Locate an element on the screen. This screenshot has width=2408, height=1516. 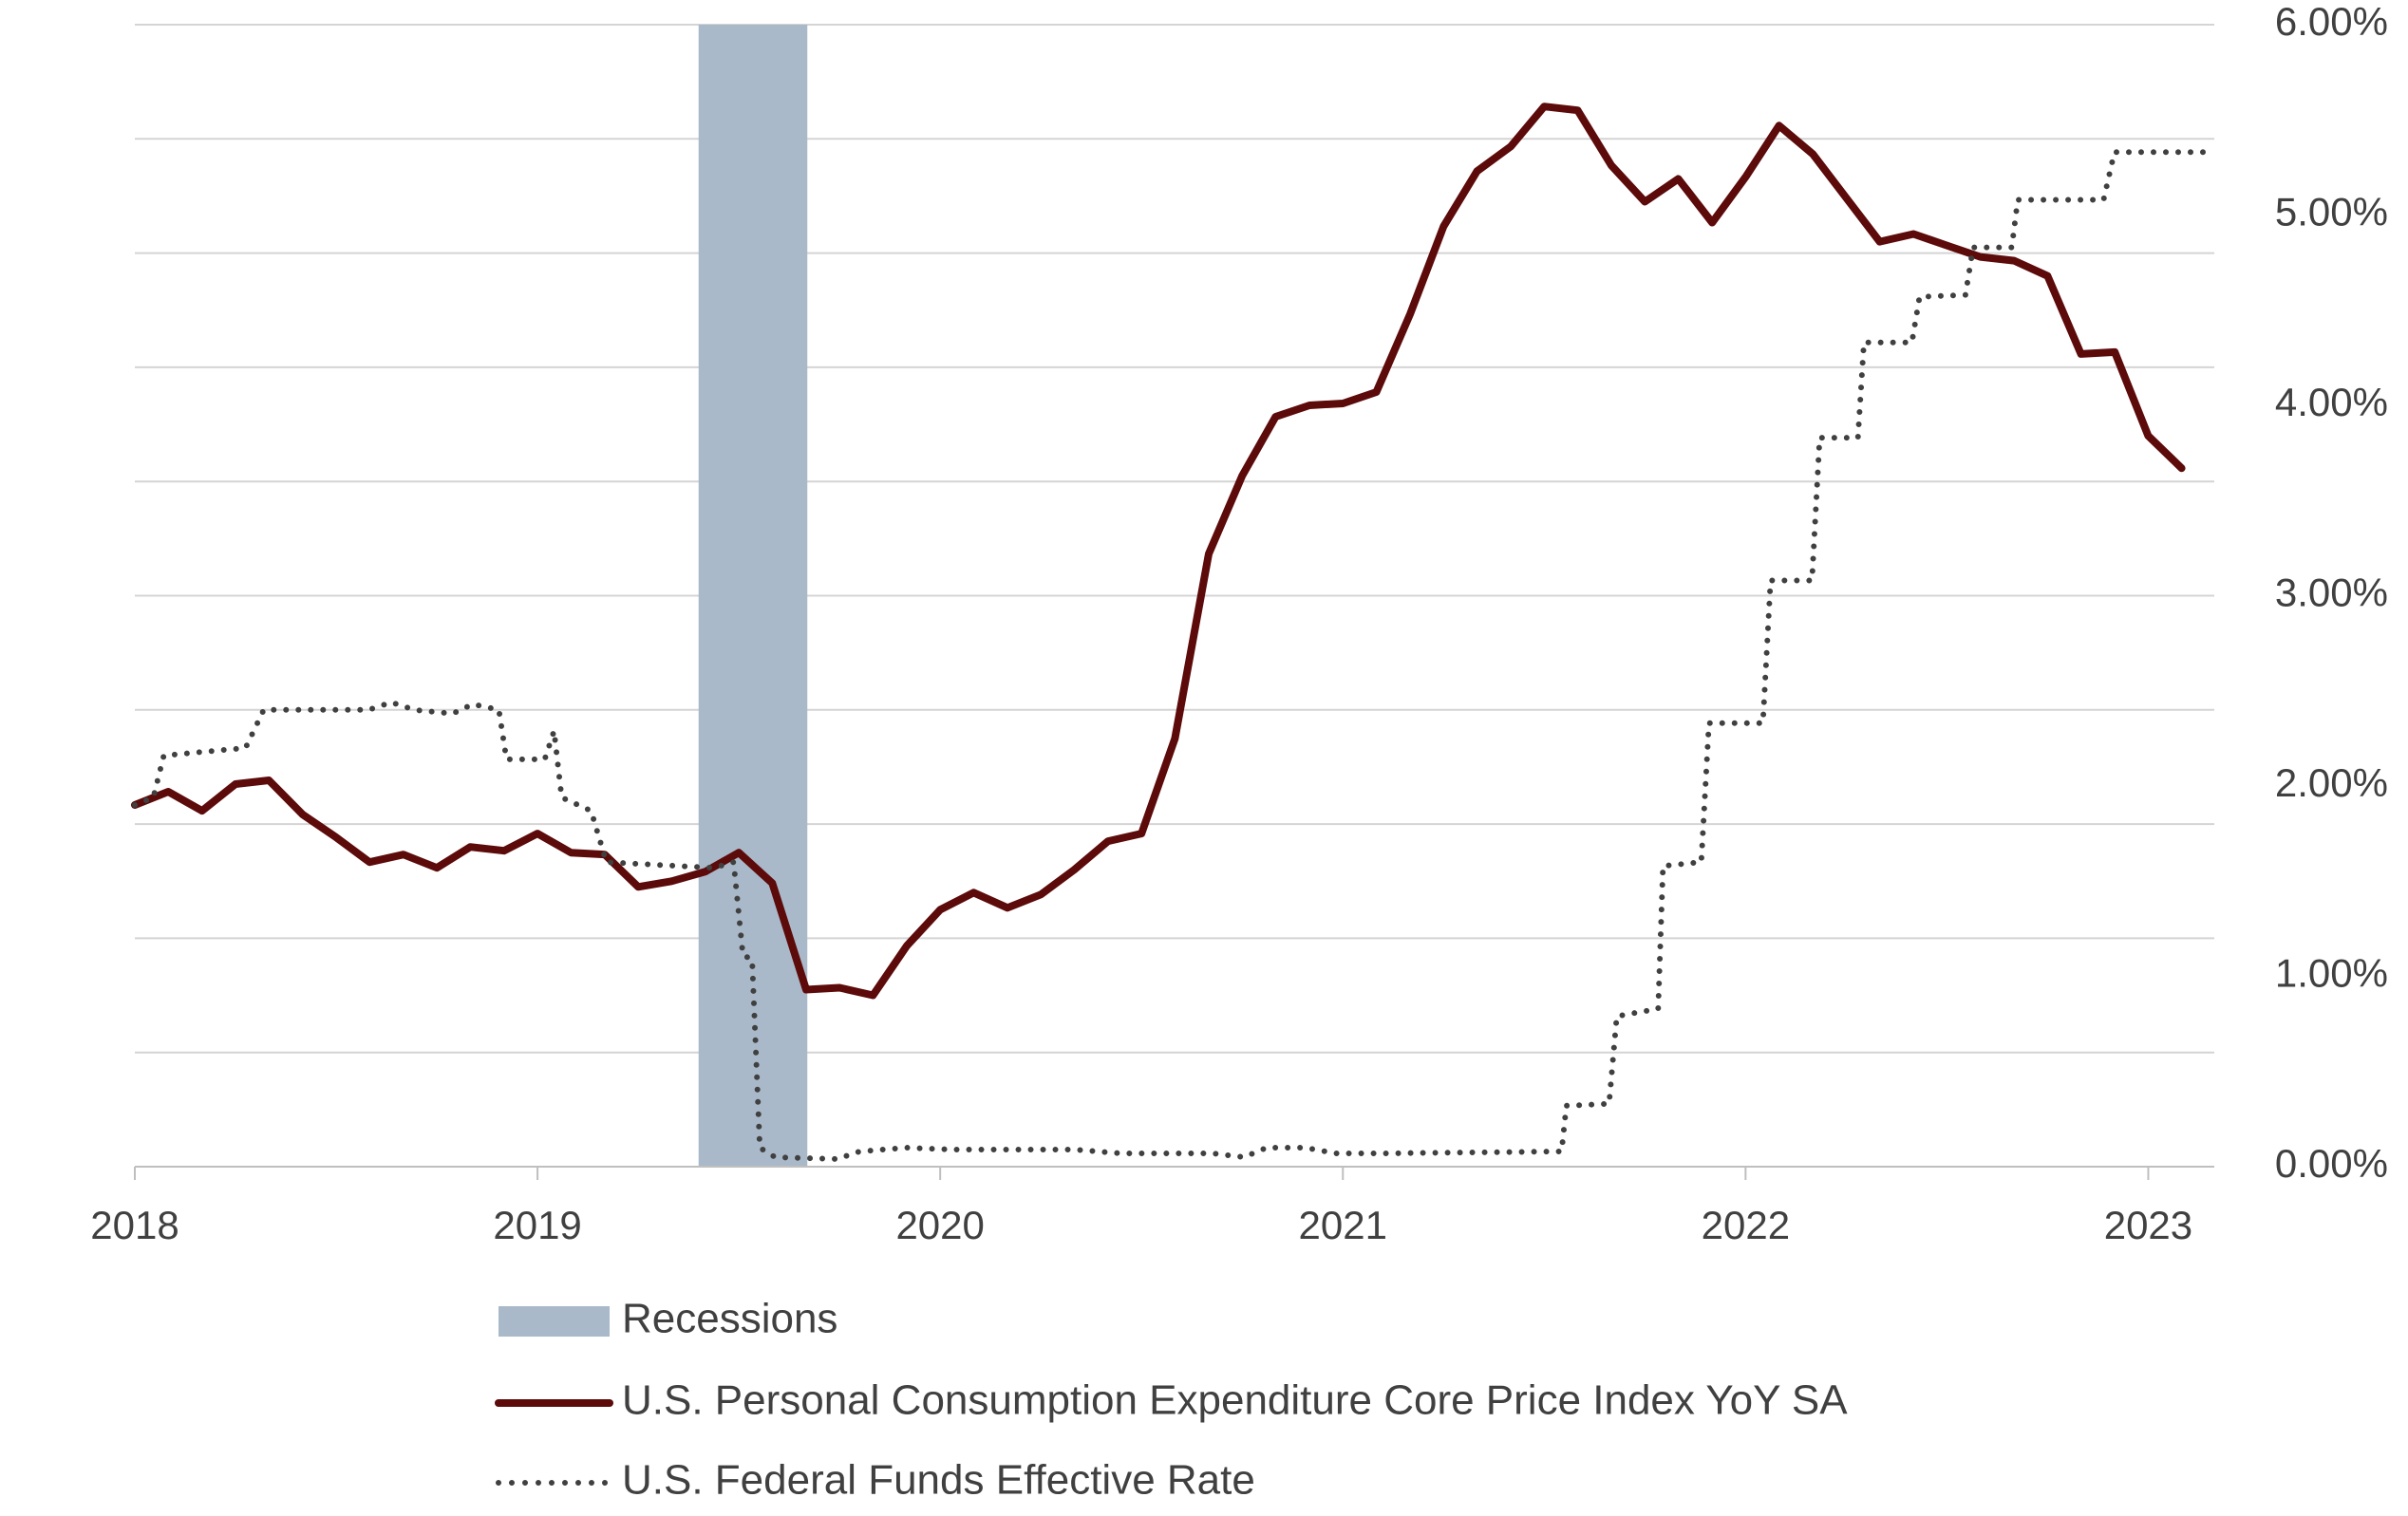
x-tick-label: 2021 is located at coordinates (1343, 1225).